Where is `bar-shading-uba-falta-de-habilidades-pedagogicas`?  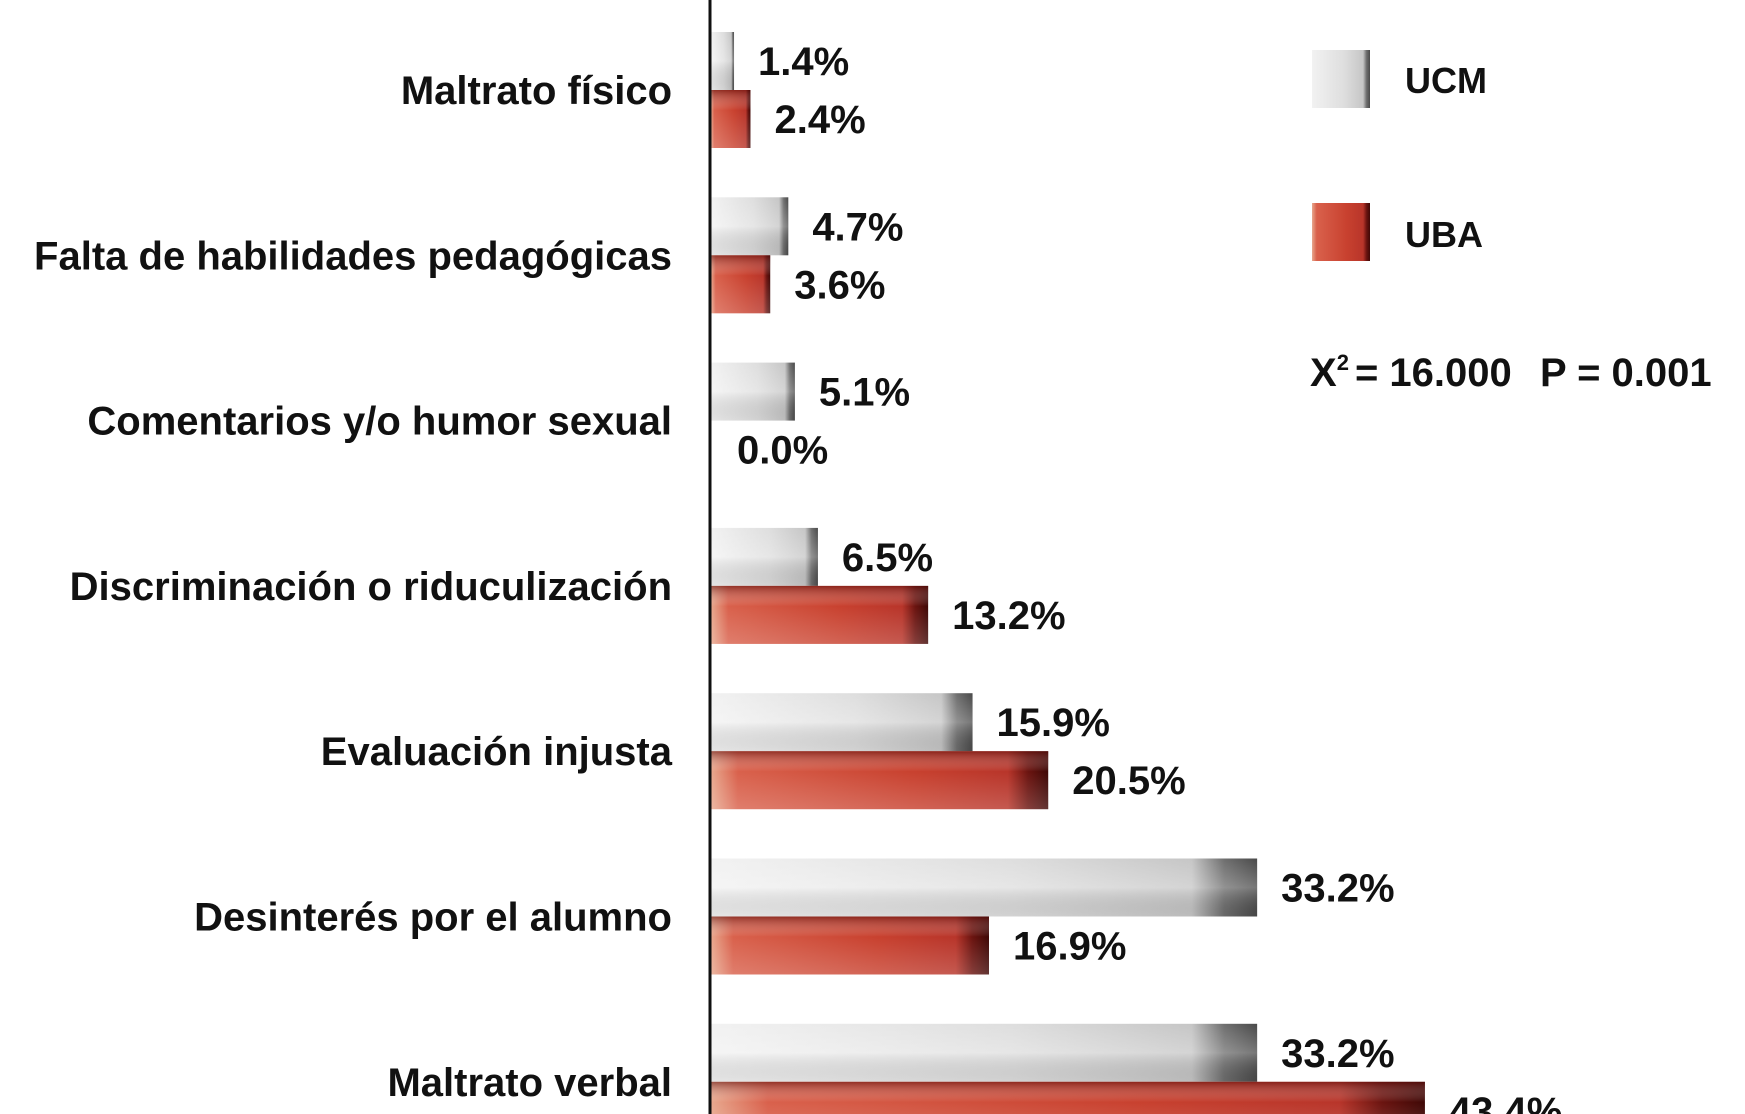 bar-shading-uba-falta-de-habilidades-pedagogicas is located at coordinates (741, 284).